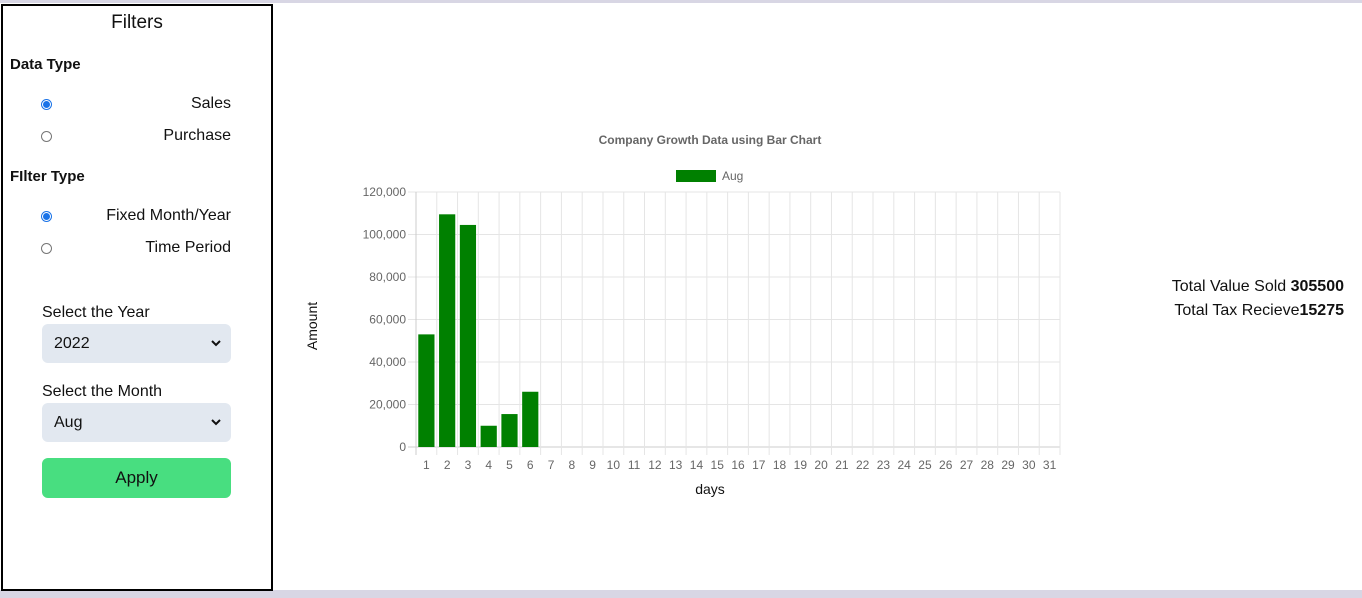 The height and width of the screenshot is (598, 1362). I want to click on month-label: Select the Month, so click(102, 391).